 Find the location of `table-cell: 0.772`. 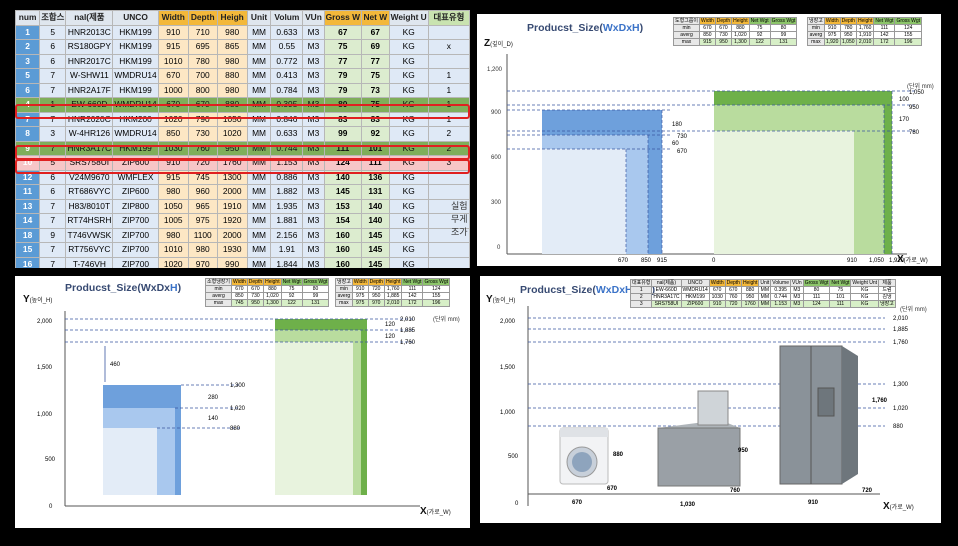

table-cell: 0.772 is located at coordinates (287, 61).